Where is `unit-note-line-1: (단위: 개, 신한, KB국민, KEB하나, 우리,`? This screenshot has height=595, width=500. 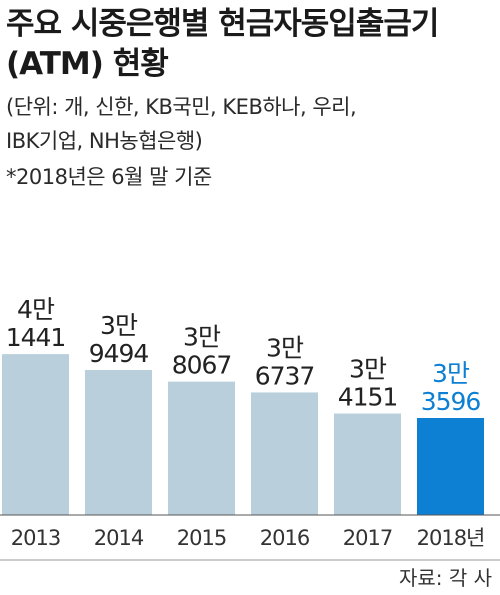
unit-note-line-1: (단위: 개, 신한, KB국민, KEB하나, 우리, is located at coordinates (181, 107).